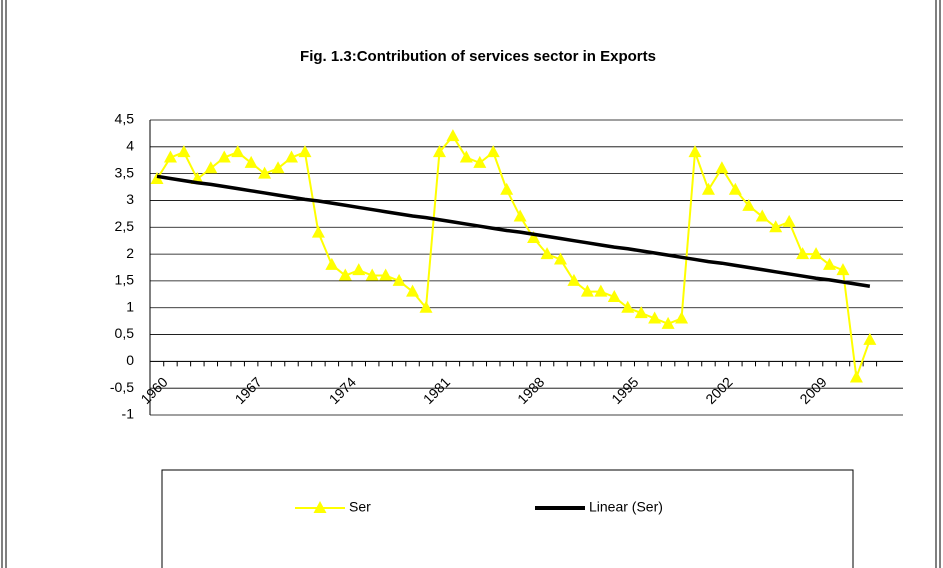  What do you see at coordinates (130, 199) in the screenshot?
I see `y-tick-label: 3` at bounding box center [130, 199].